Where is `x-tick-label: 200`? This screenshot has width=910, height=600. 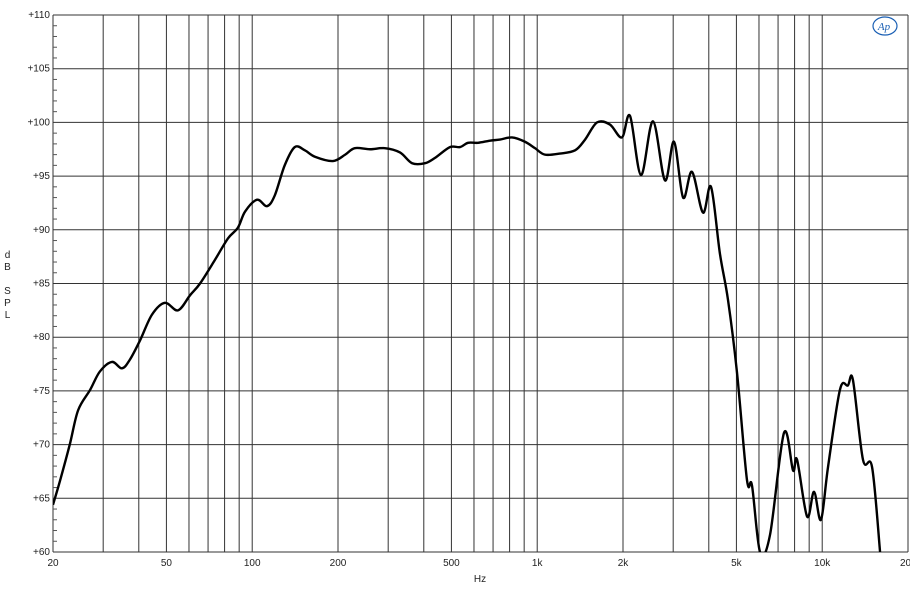 x-tick-label: 200 is located at coordinates (338, 563).